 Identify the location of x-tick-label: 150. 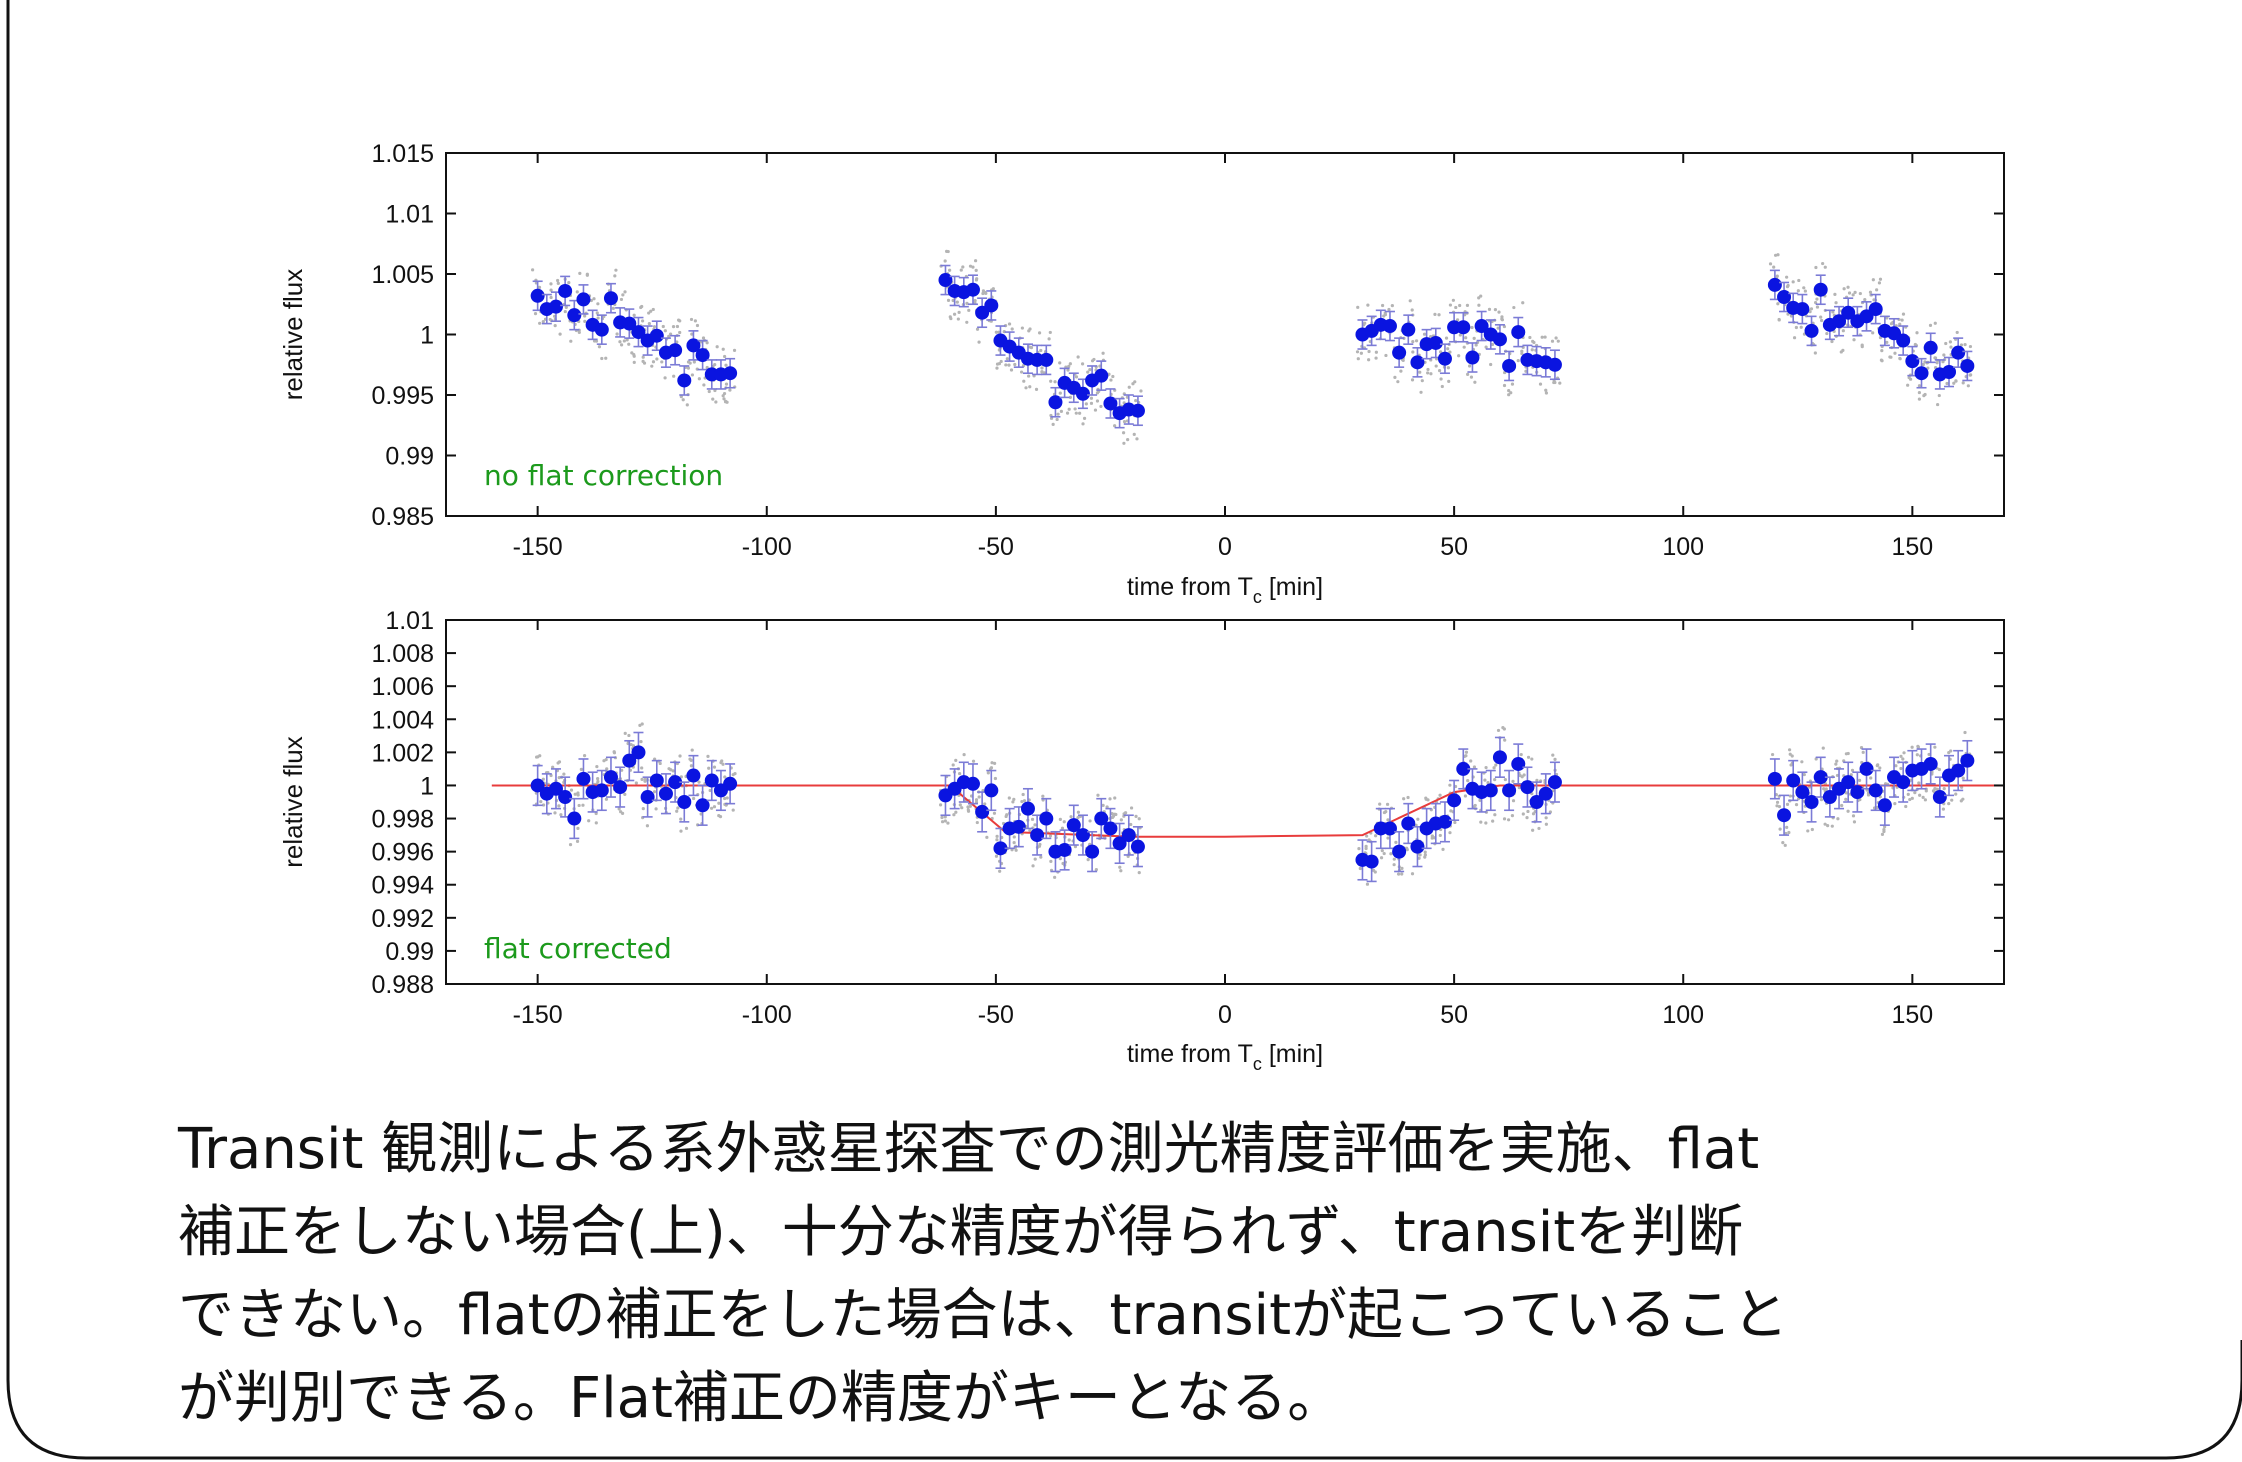
(1912, 1015).